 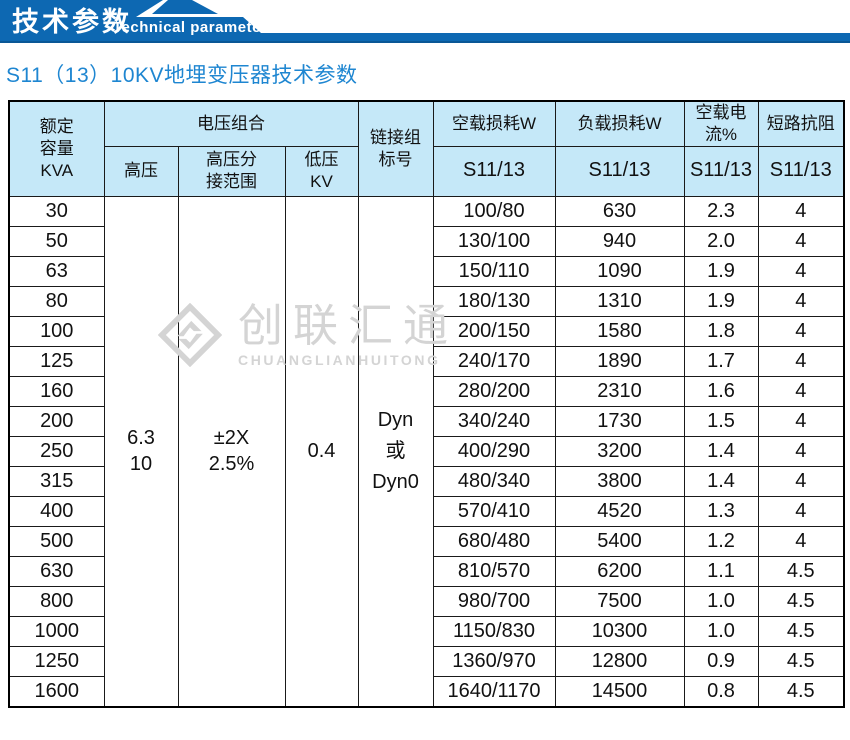 What do you see at coordinates (494, 123) in the screenshot?
I see `header-no-load-loss: 空载损耗W` at bounding box center [494, 123].